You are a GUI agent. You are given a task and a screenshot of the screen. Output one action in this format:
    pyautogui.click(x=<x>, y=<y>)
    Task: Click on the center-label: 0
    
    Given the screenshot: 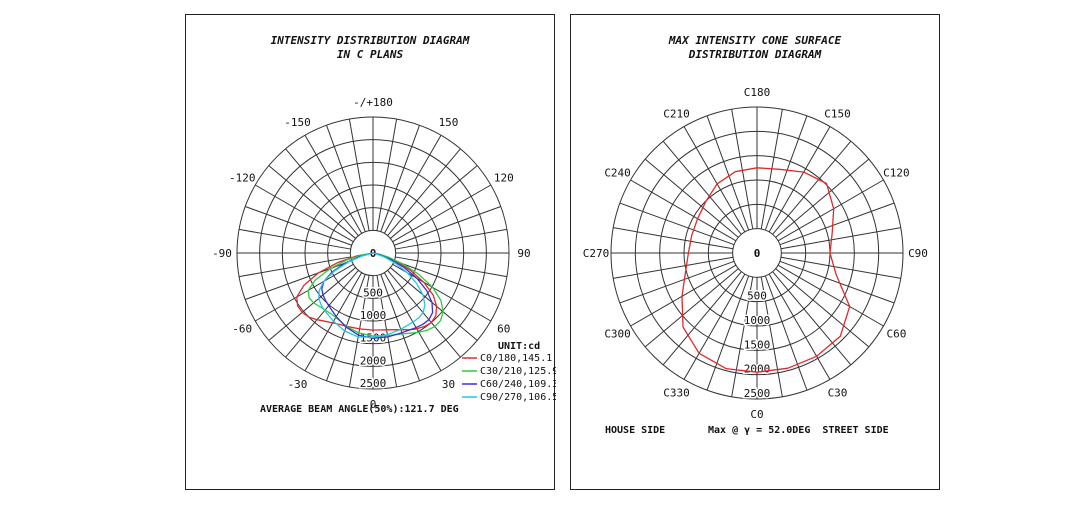 What is the action you would take?
    pyautogui.click(x=757, y=253)
    